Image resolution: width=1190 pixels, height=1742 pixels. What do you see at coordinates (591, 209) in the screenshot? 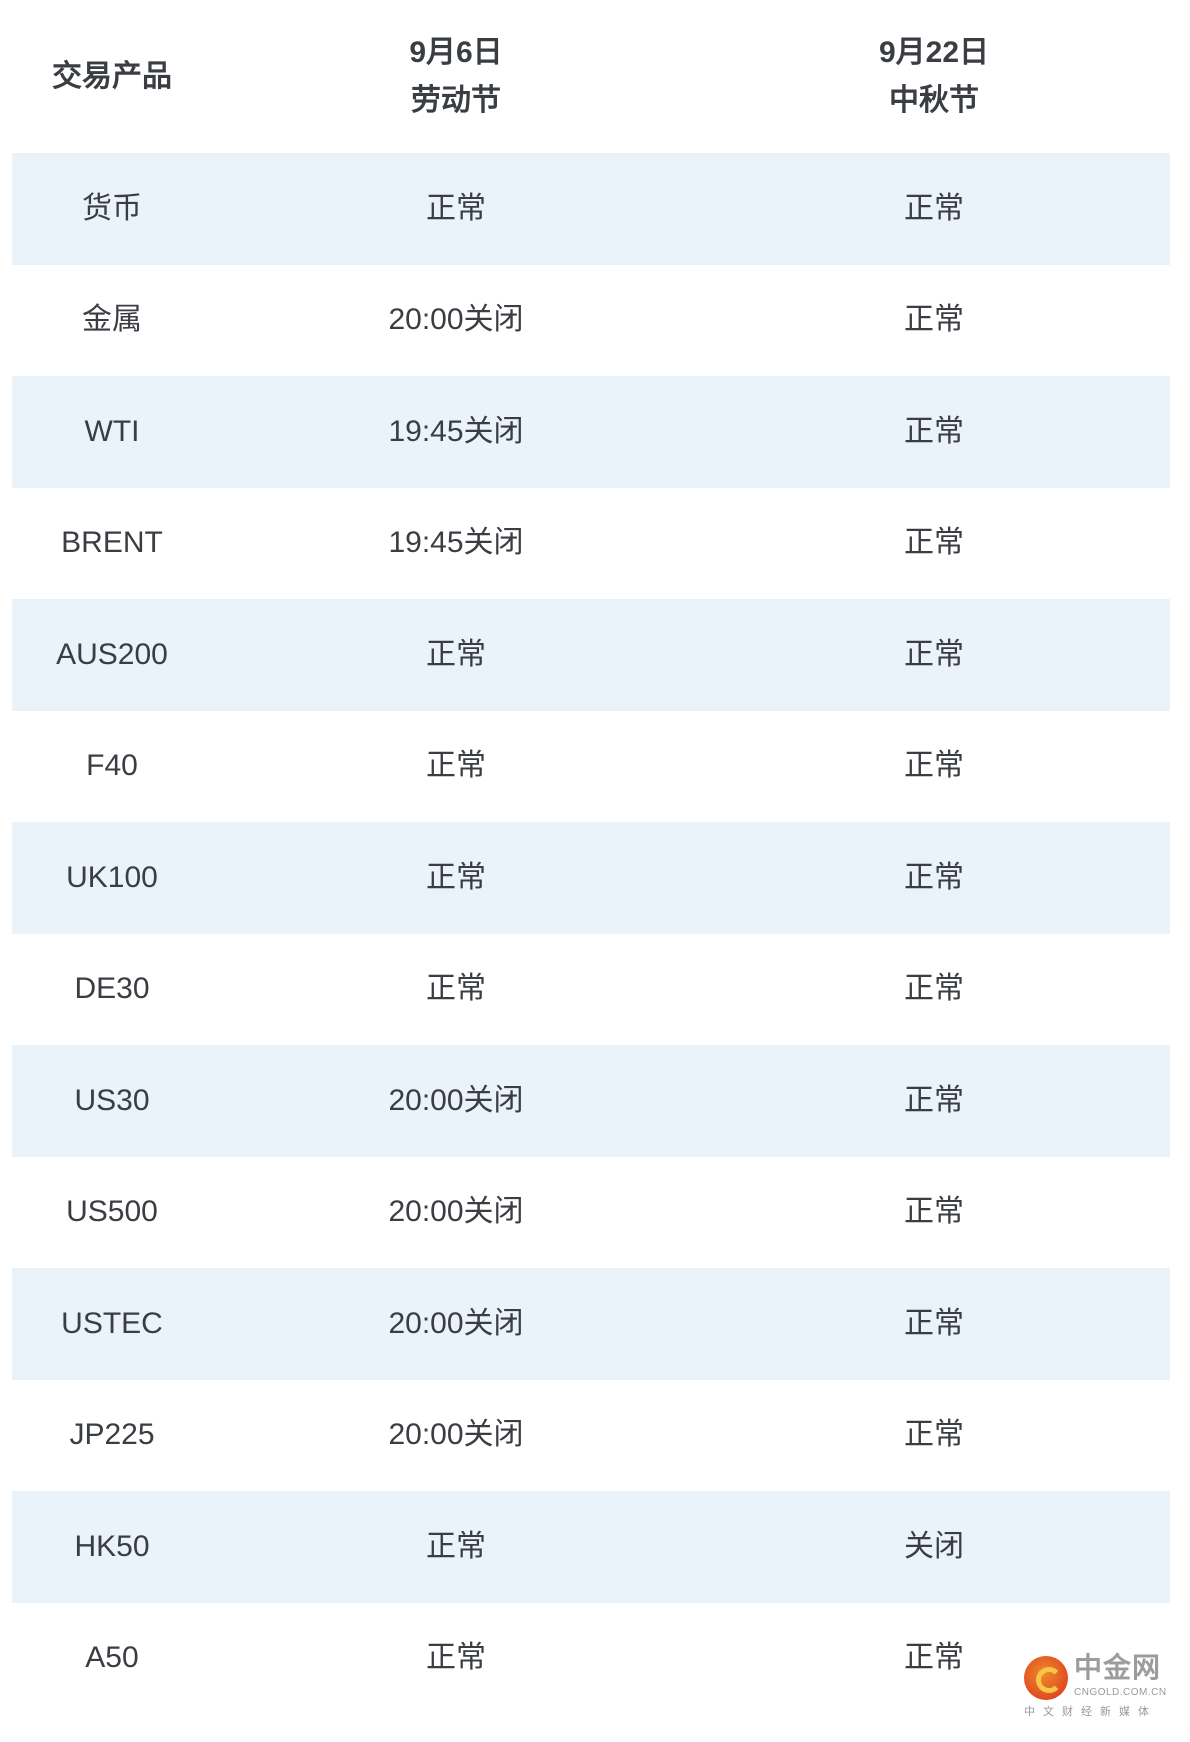
I see `table-row: 货币 正常 正常` at bounding box center [591, 209].